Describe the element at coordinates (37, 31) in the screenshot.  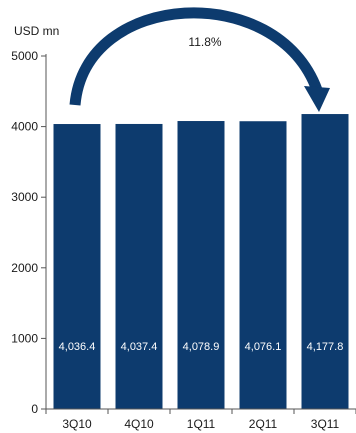
I see `y-axis-unit-label: USD mn` at that location.